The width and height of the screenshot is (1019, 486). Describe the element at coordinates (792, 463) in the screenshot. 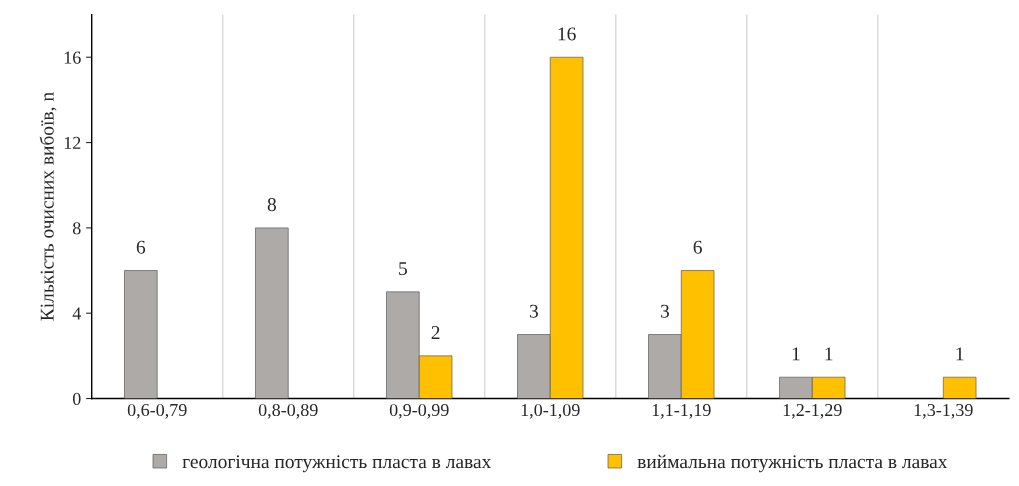

I see `legend-label: виймальна потужність пласта в лавах` at that location.